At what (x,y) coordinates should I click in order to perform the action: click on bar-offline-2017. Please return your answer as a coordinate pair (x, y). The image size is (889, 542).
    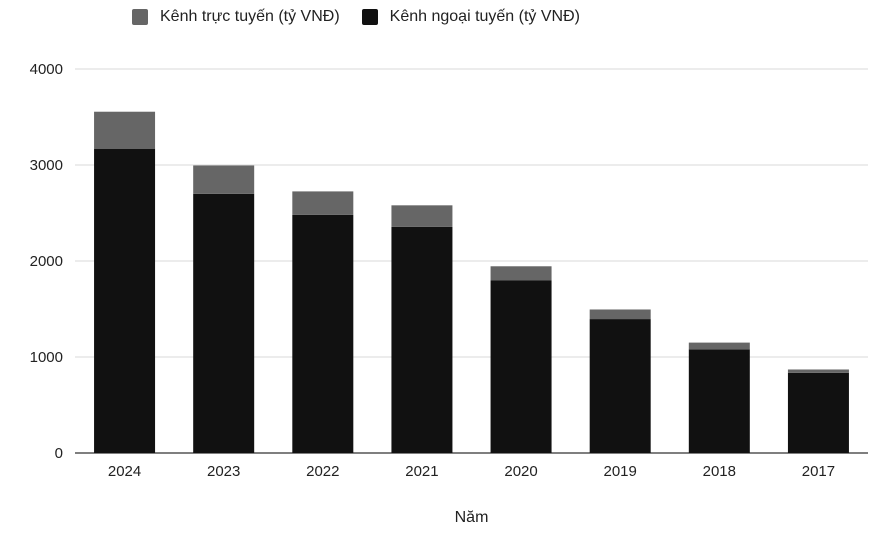
    Looking at the image, I should click on (818, 412).